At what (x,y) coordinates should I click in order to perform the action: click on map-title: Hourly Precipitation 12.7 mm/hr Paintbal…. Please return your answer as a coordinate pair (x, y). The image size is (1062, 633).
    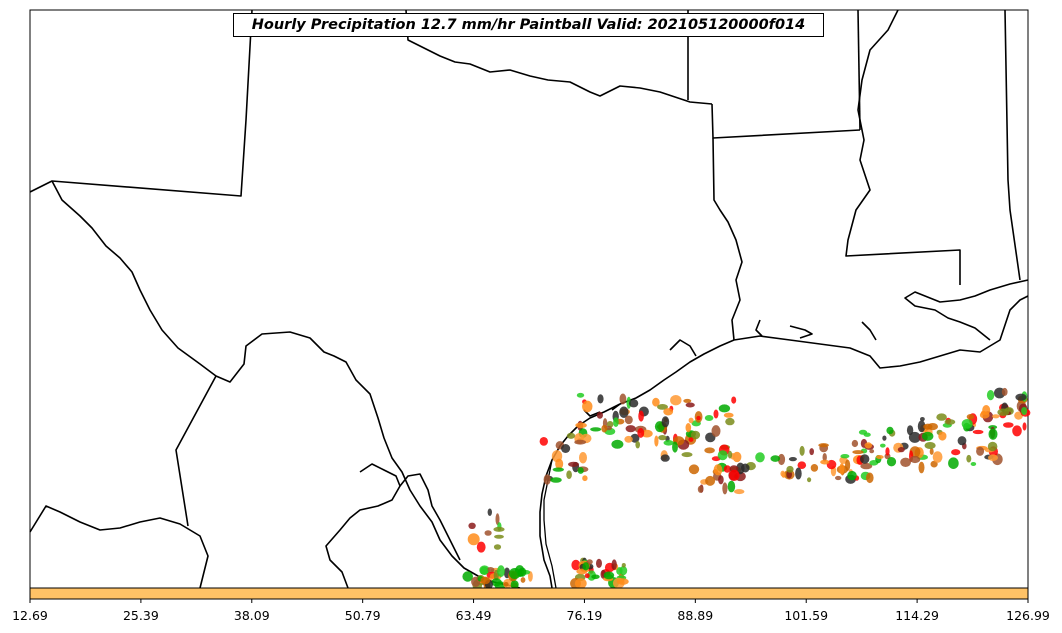
    Looking at the image, I should click on (528, 25).